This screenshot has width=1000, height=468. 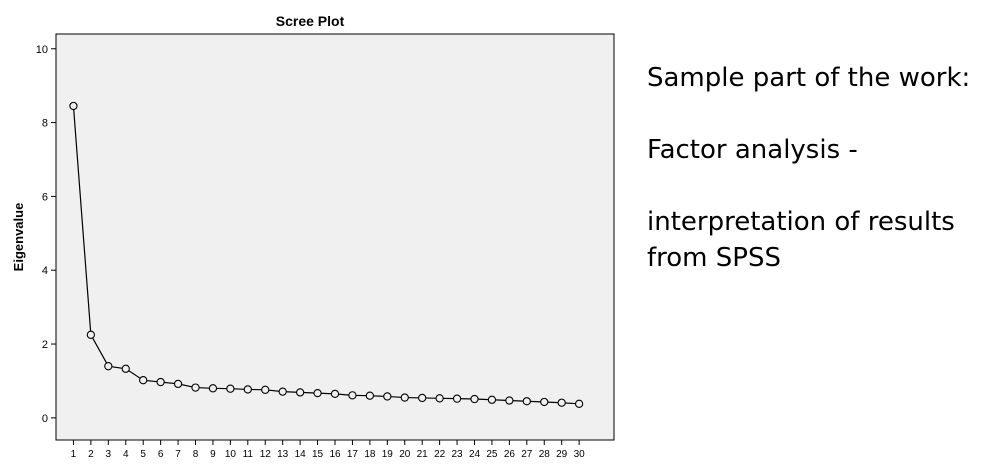 I want to click on x-tick-label: 8, so click(x=196, y=454).